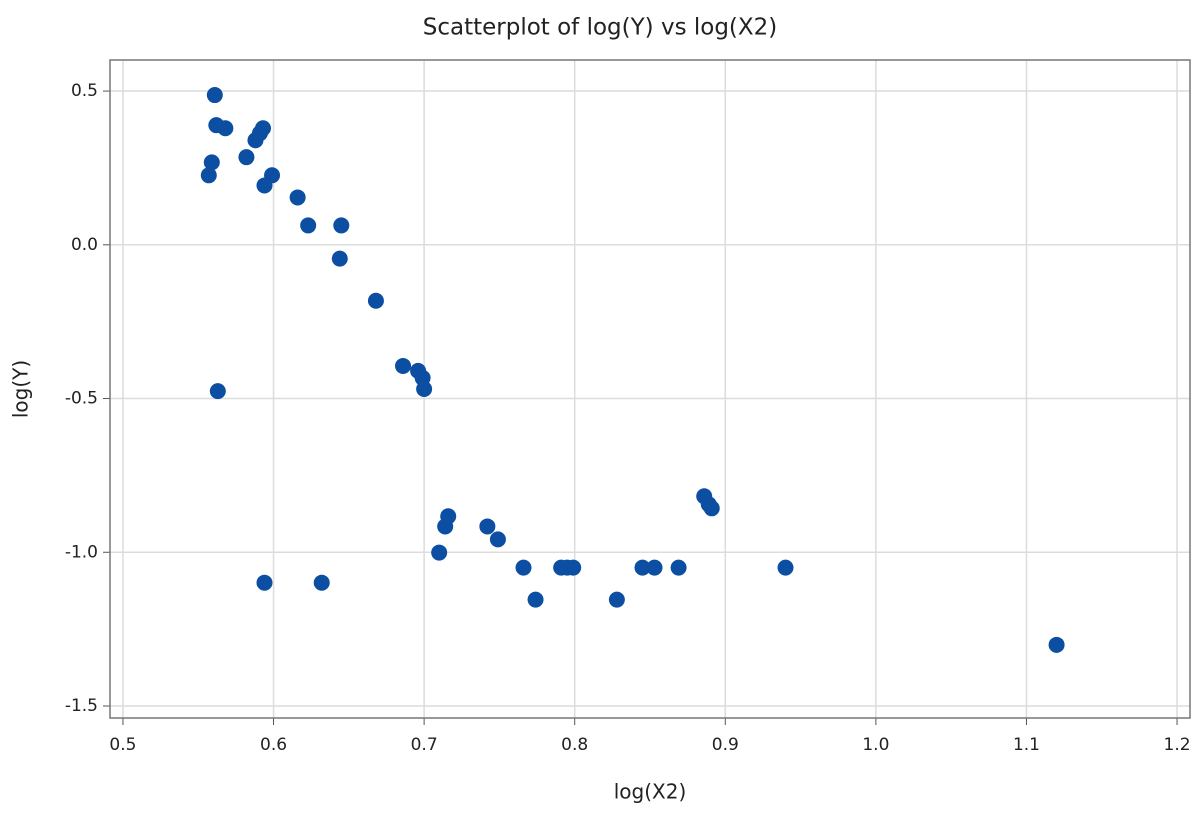 The image size is (1203, 816). Describe the element at coordinates (424, 745) in the screenshot. I see `x-tick-label: 0.7` at that location.